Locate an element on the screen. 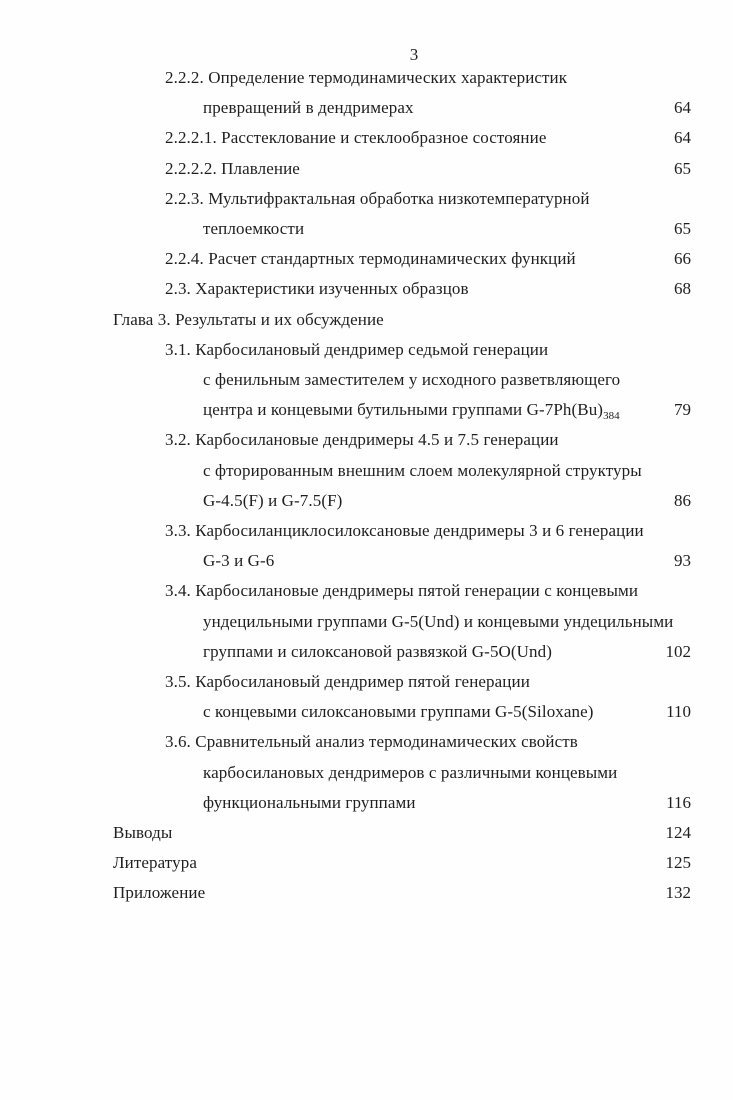  toc-entry-text: функциональными группами is located at coordinates (309, 802).